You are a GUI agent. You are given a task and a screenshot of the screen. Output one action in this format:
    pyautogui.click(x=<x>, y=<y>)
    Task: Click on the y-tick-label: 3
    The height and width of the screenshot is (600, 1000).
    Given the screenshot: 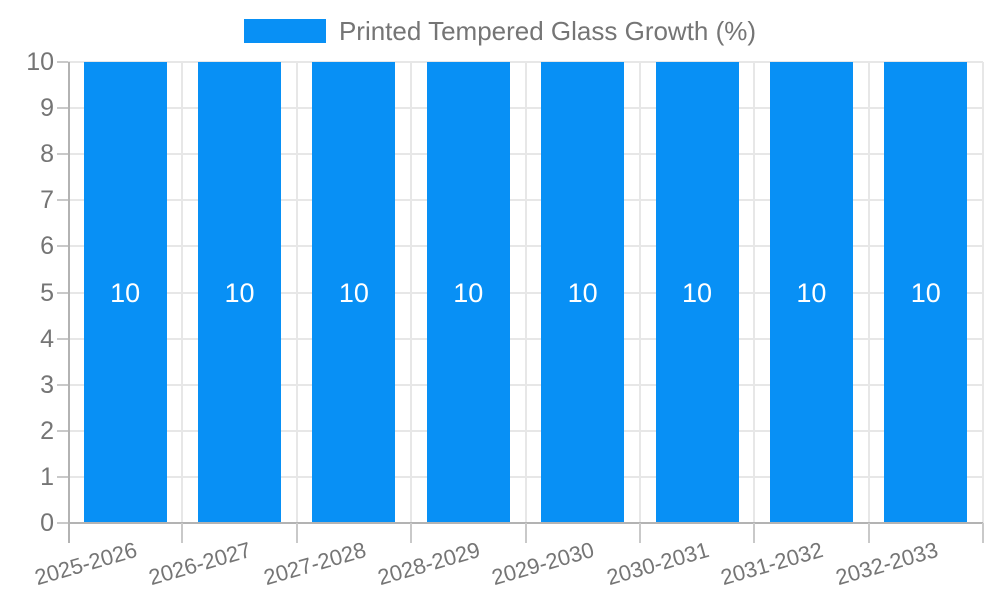 What is the action you would take?
    pyautogui.click(x=47, y=384)
    